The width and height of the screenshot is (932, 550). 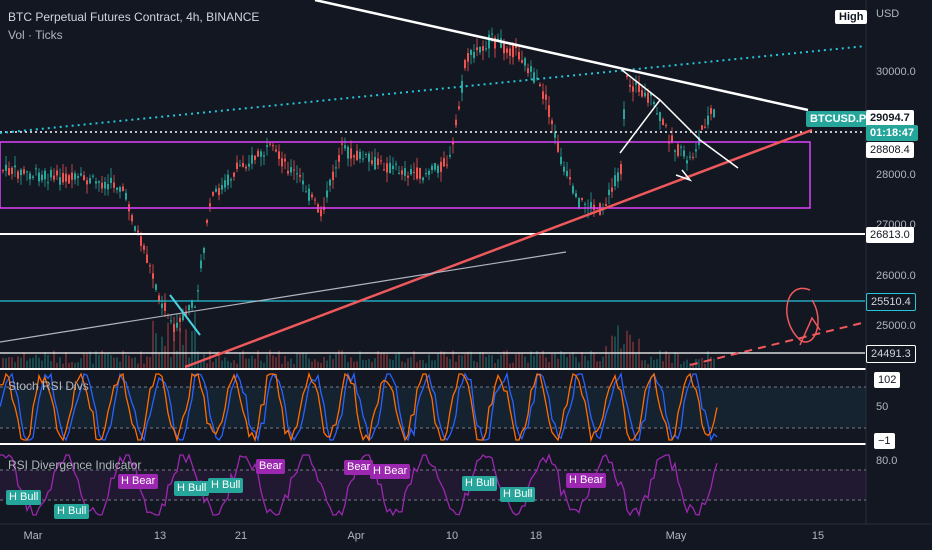 What do you see at coordinates (641, 85) in the screenshot?
I see `wedge-line` at bounding box center [641, 85].